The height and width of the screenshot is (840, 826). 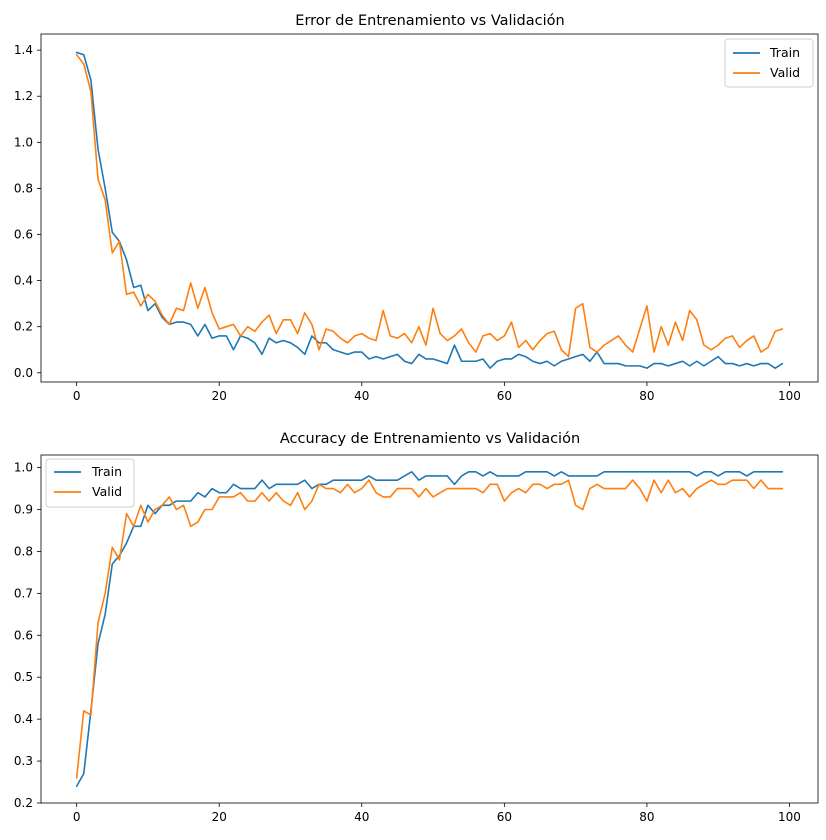 What do you see at coordinates (646, 396) in the screenshot?
I see `loss-x-tick-label: 80` at bounding box center [646, 396].